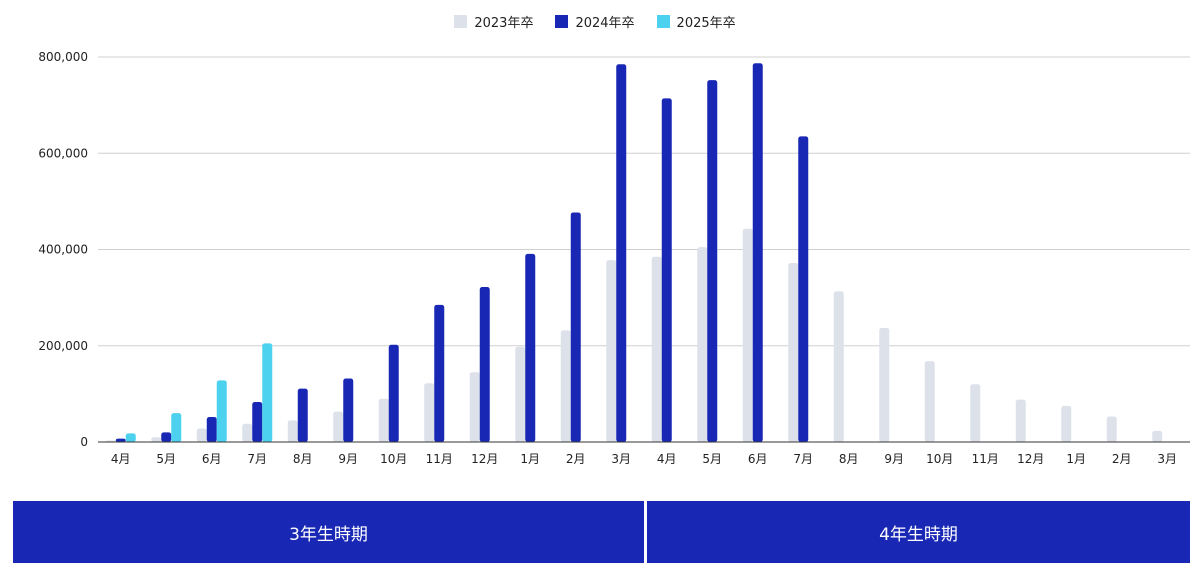 Image resolution: width=1190 pixels, height=563 pixels. Describe the element at coordinates (929, 401) in the screenshot. I see `bar-2023年卒-19` at that location.